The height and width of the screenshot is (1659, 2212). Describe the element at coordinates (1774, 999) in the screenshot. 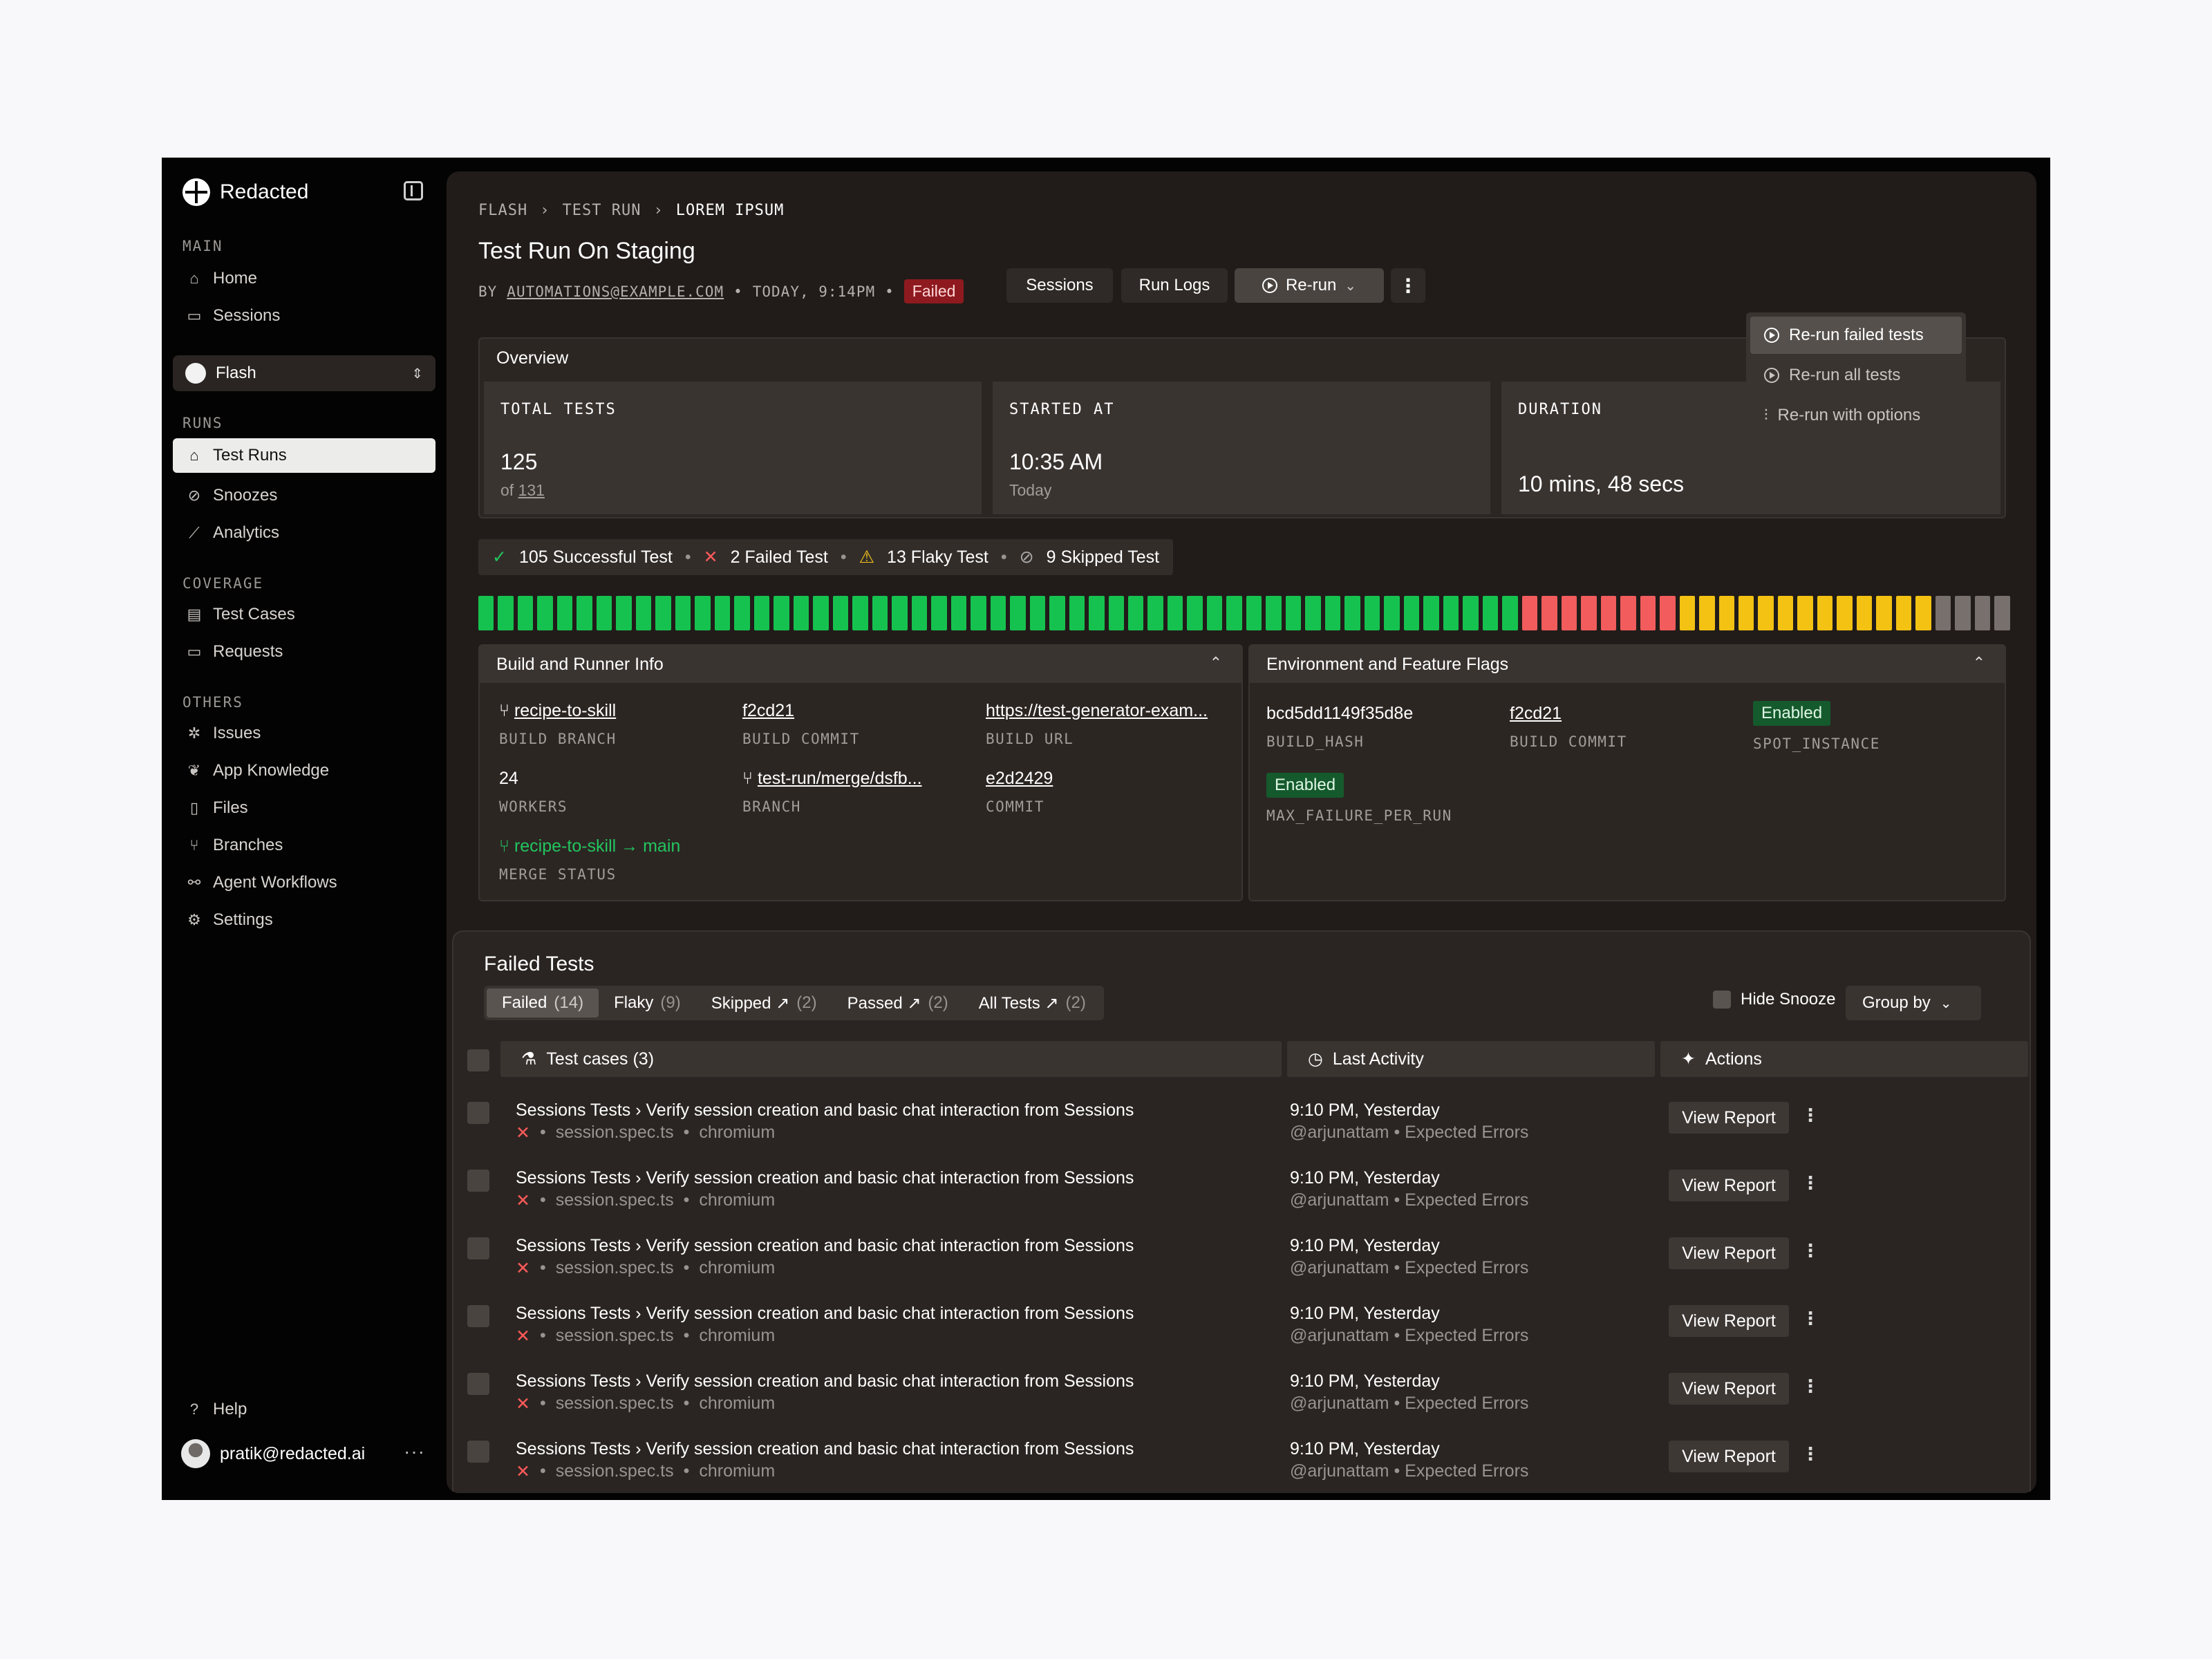

I see `hide-snooze-toggle: Hide Snooze` at that location.